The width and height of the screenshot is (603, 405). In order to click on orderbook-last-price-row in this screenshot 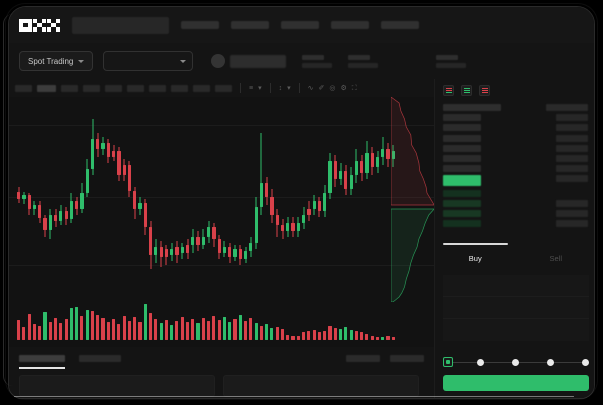, I will do `click(515, 181)`.